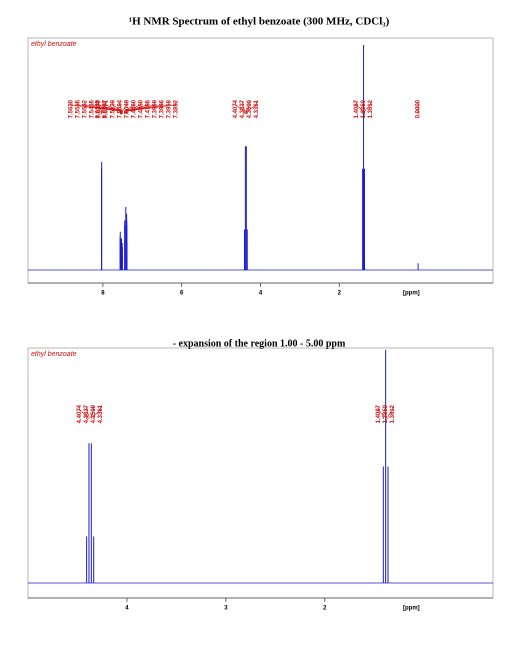  Describe the element at coordinates (103, 294) in the screenshot. I see `x-tick-label: 8` at that location.